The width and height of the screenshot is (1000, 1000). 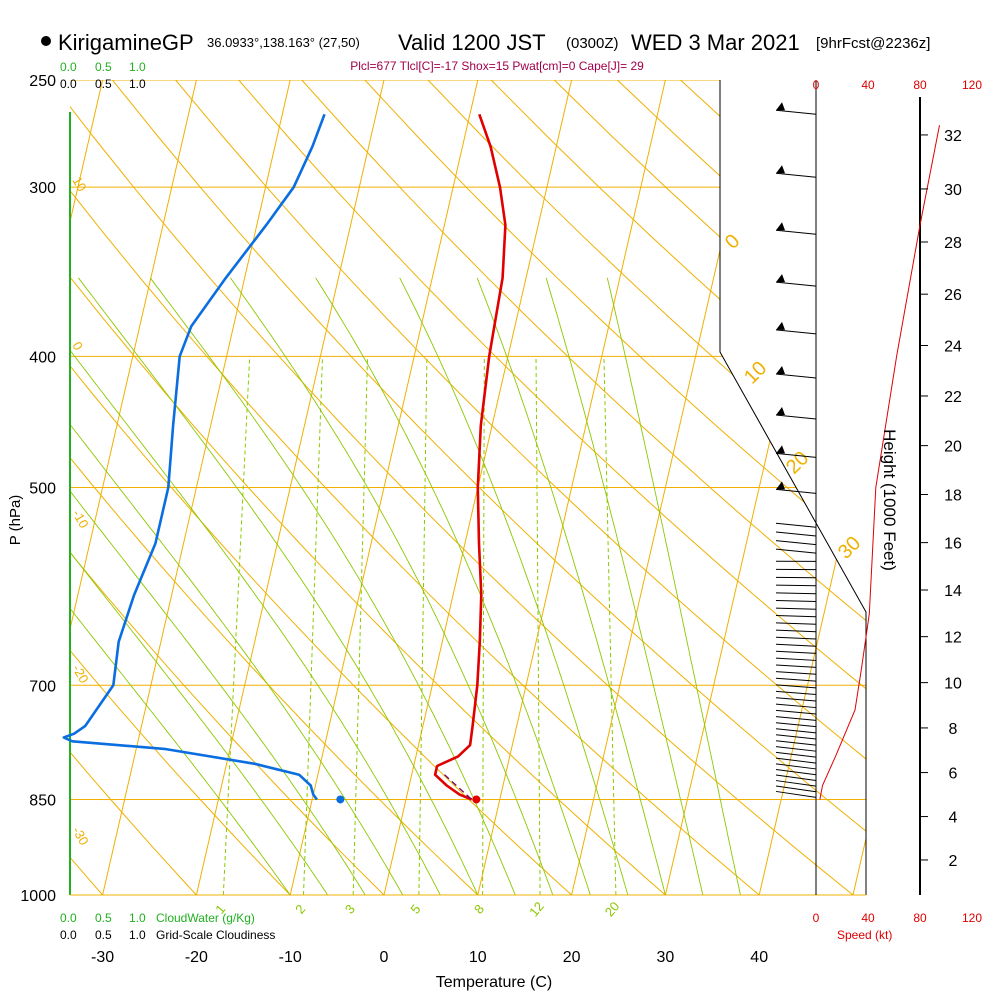 What do you see at coordinates (68, 67) in the screenshot?
I see `top-cloudwater-tick: 0.0` at bounding box center [68, 67].